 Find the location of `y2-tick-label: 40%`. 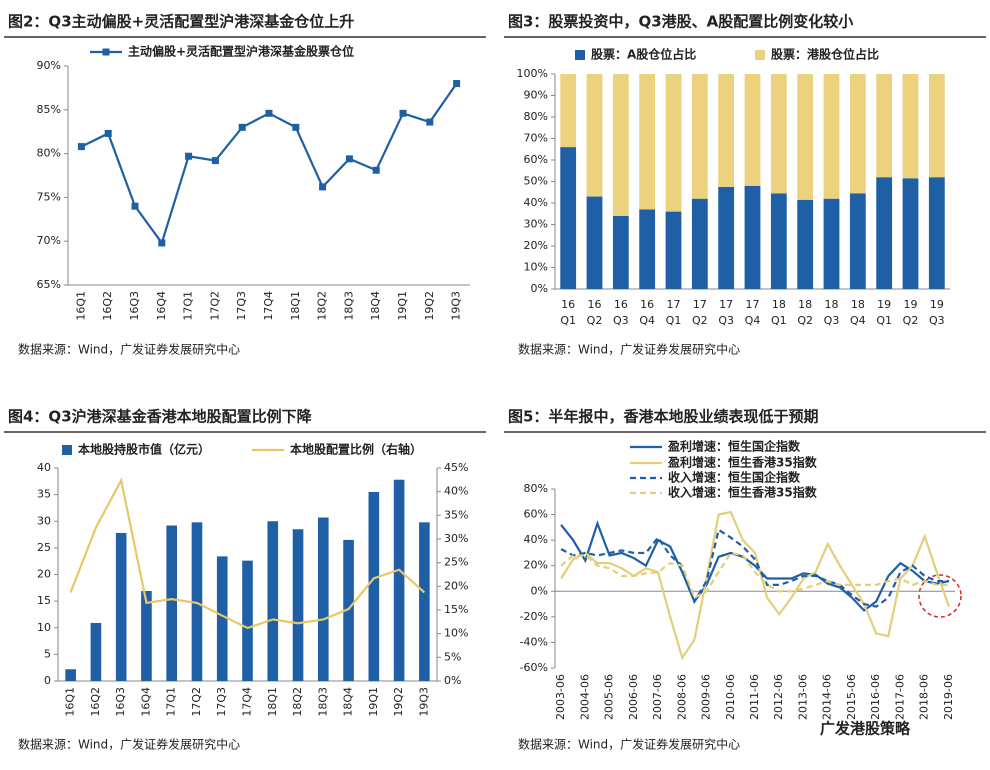

y2-tick-label: 40% is located at coordinates (456, 491).